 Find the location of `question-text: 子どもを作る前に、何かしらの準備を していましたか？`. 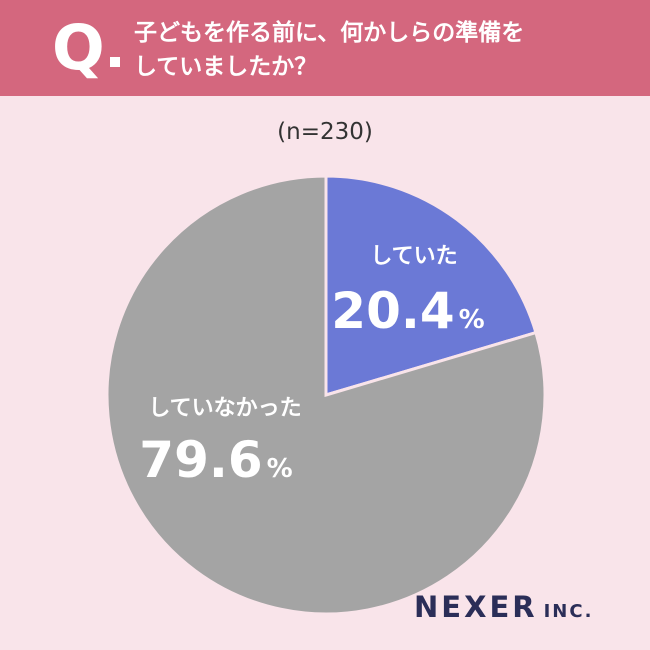

question-text: 子どもを作る前に、何かしらの準備を していましたか？ is located at coordinates (384, 50).